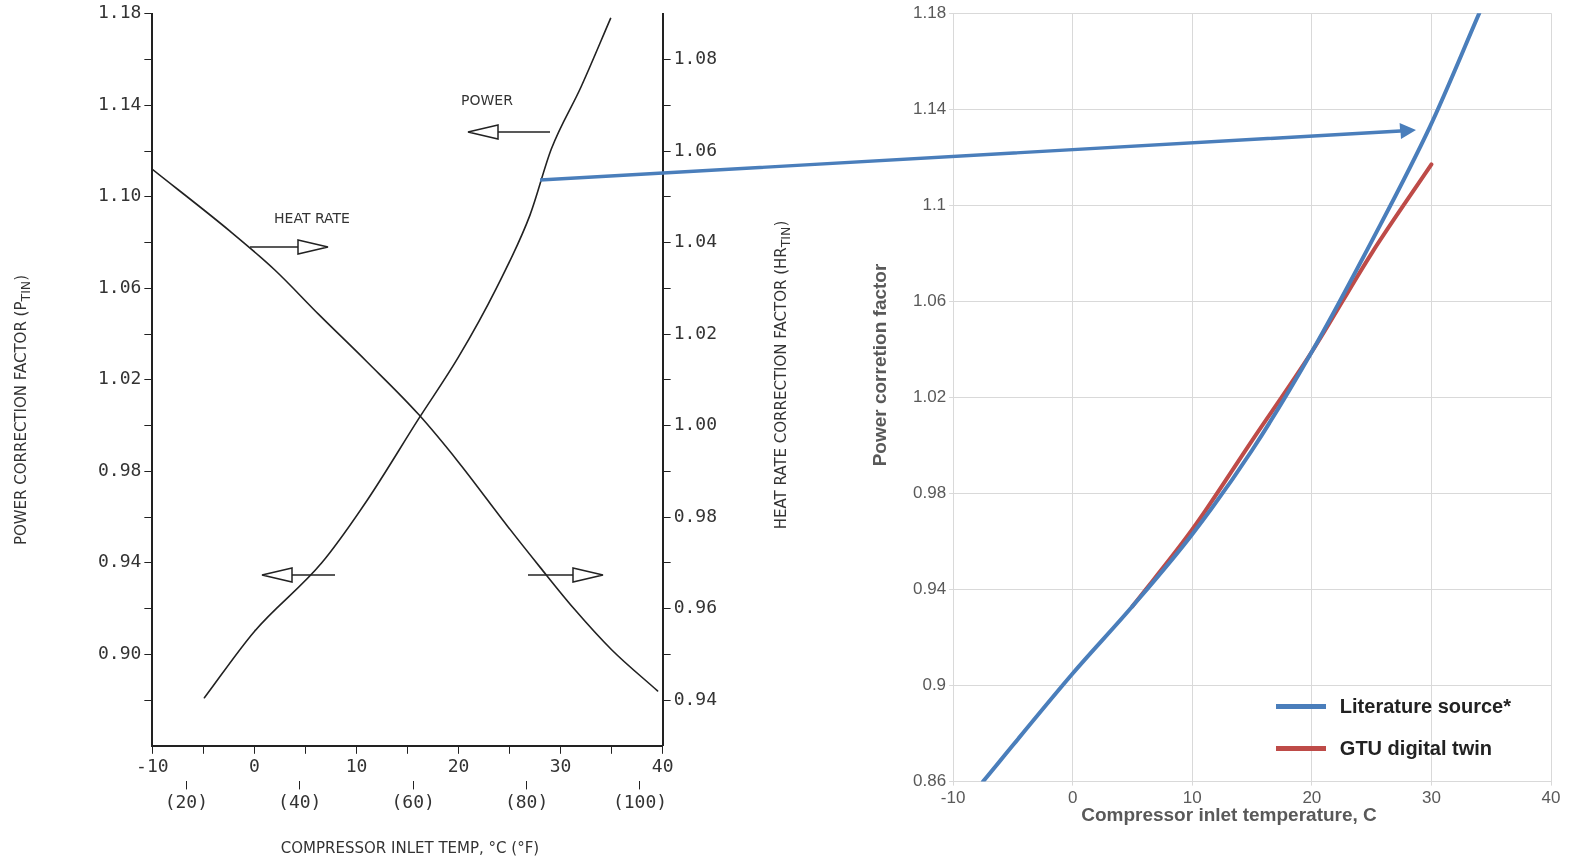  I want to click on y-tick-label: 0.86, so click(929, 781).